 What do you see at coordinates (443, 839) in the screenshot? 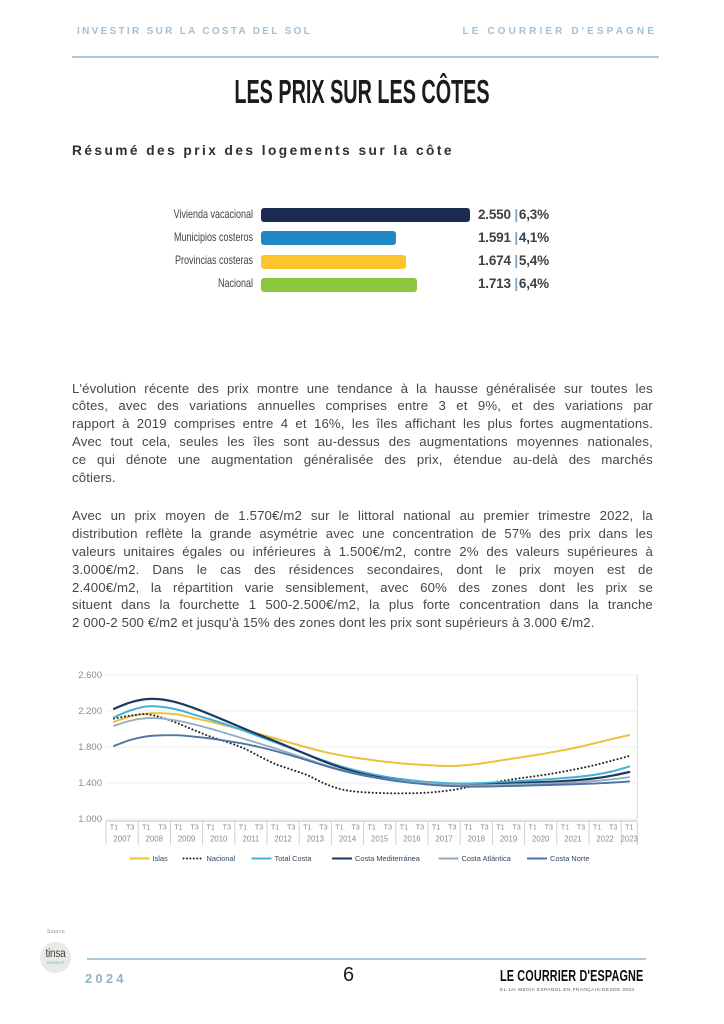
I see `svg-text: 2017` at bounding box center [443, 839].